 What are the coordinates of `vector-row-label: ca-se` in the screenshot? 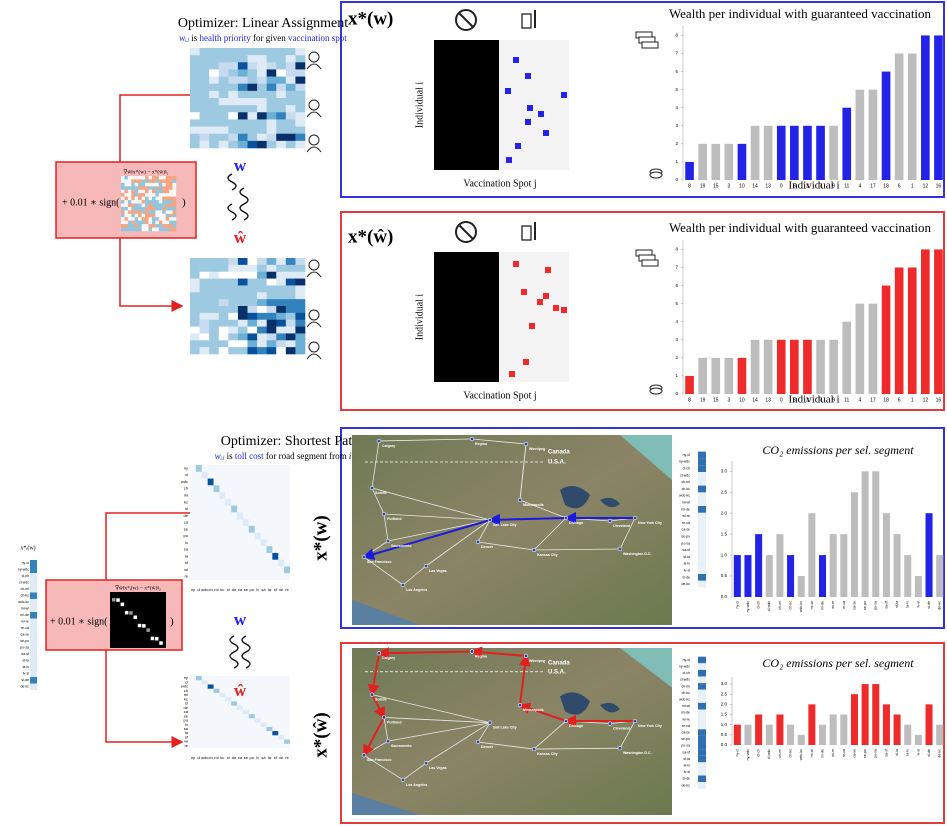 It's located at (24, 635).